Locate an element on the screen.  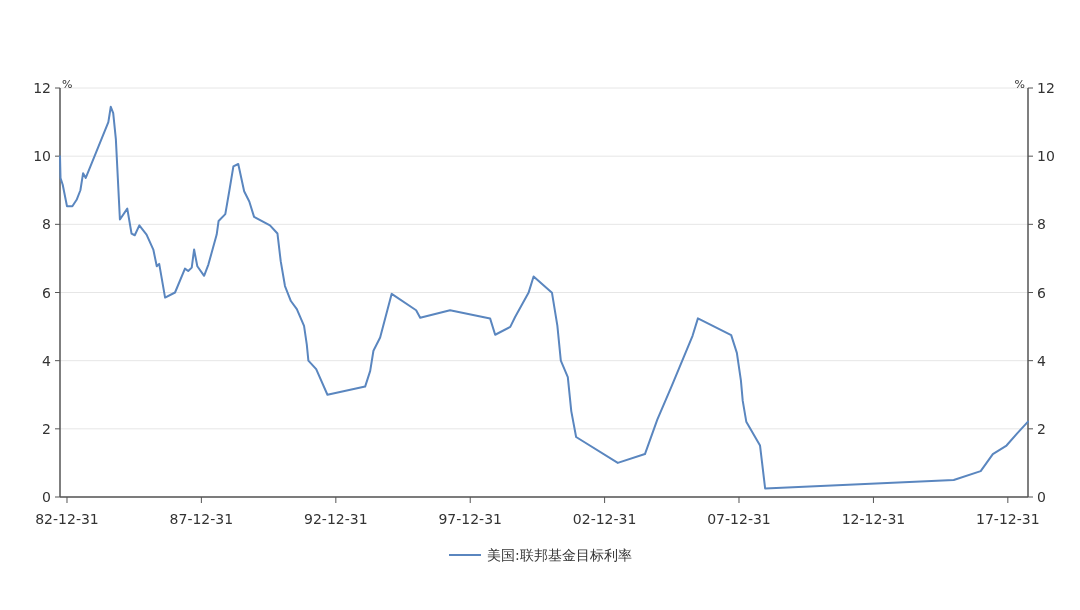
y-axis-title: % is located at coordinates (67, 84).